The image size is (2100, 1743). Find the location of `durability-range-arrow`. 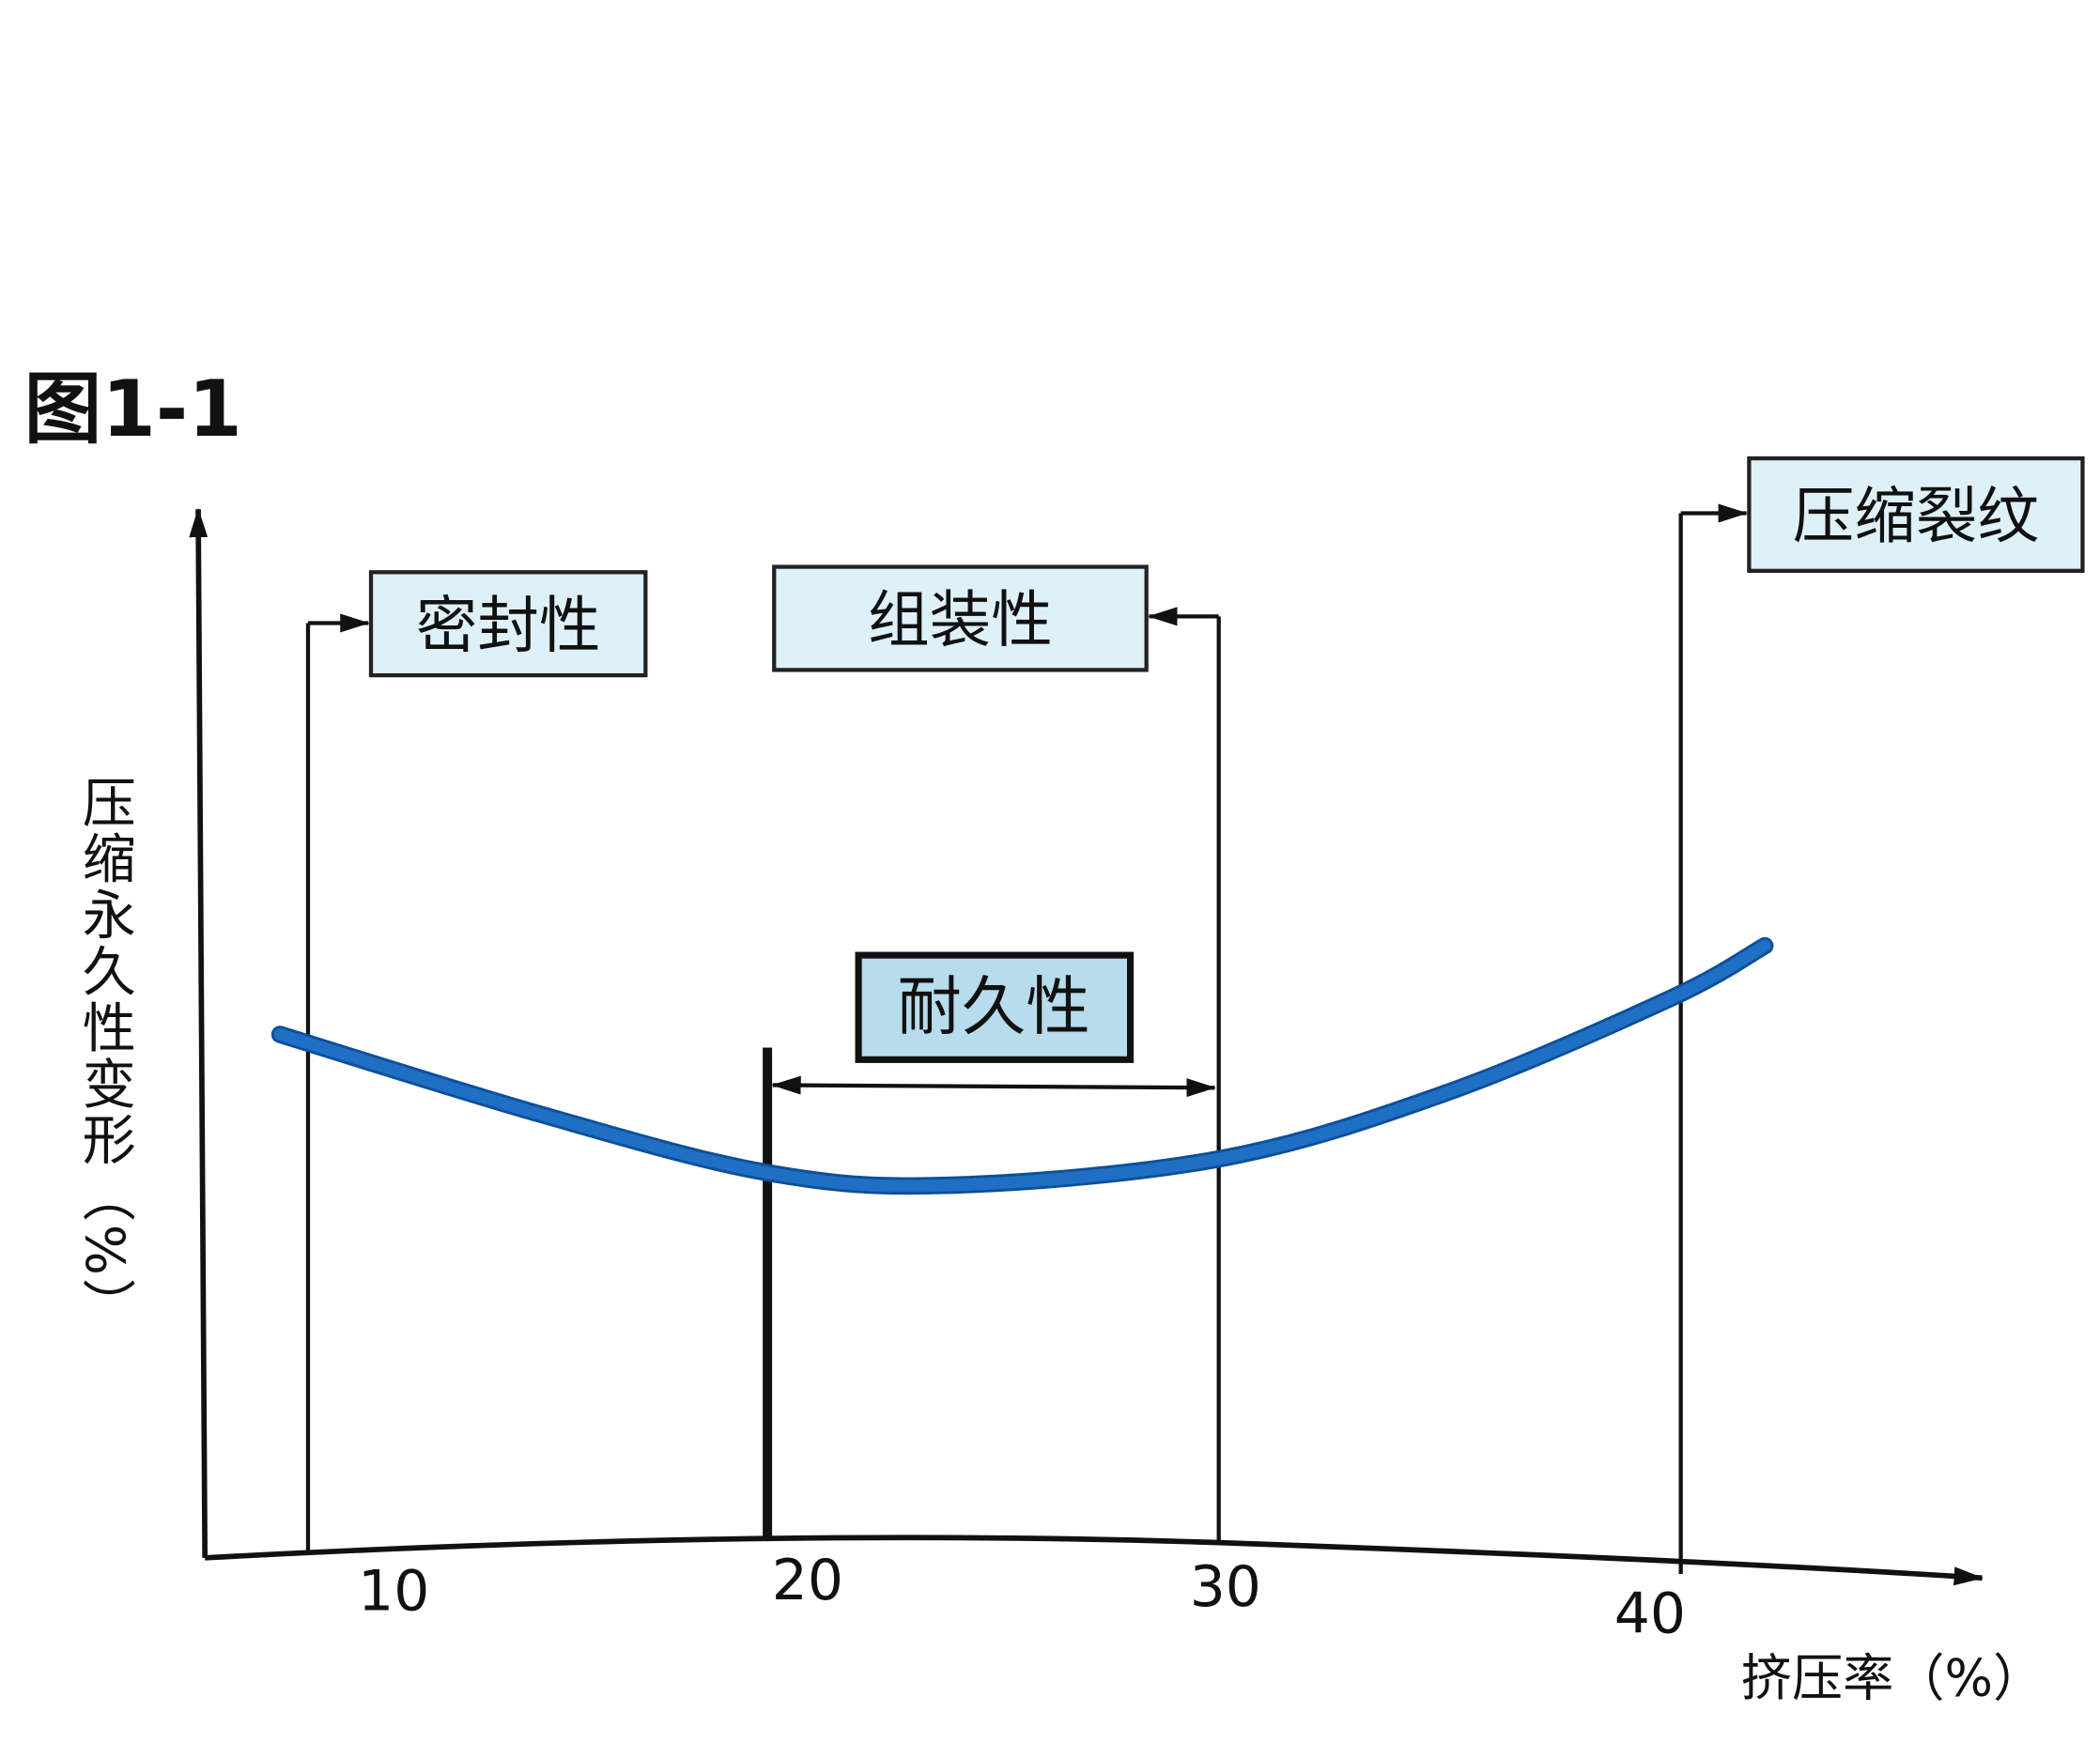

durability-range-arrow is located at coordinates (993, 1086).